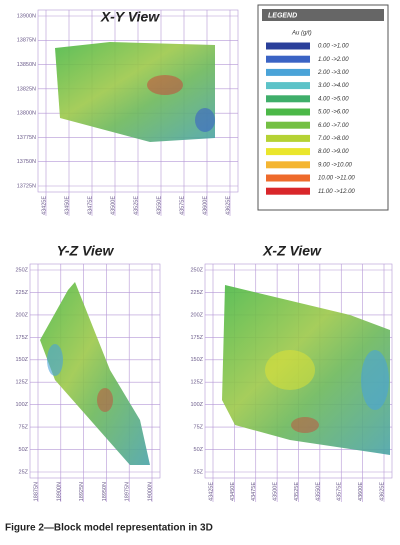 The image size is (400, 545). What do you see at coordinates (36, 491) in the screenshot?
I see `x-label: 18875N` at bounding box center [36, 491].